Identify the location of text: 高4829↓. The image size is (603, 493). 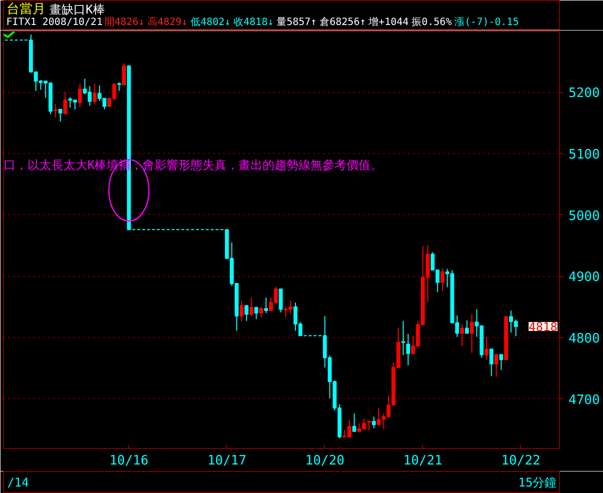
(167, 22).